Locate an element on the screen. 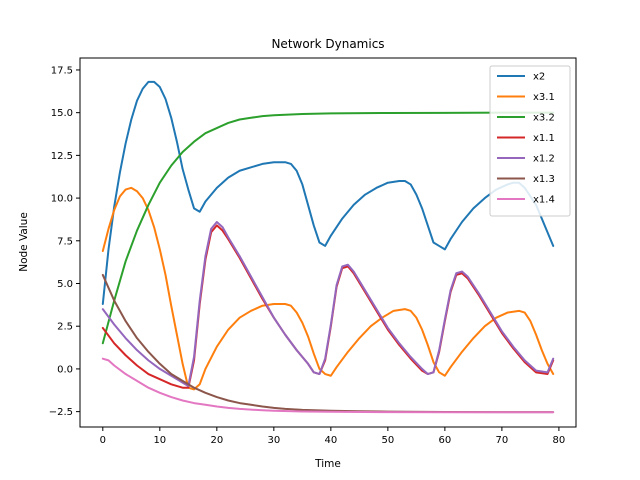 This screenshot has width=640, height=480. legend-label: x1.1 is located at coordinates (544, 138).